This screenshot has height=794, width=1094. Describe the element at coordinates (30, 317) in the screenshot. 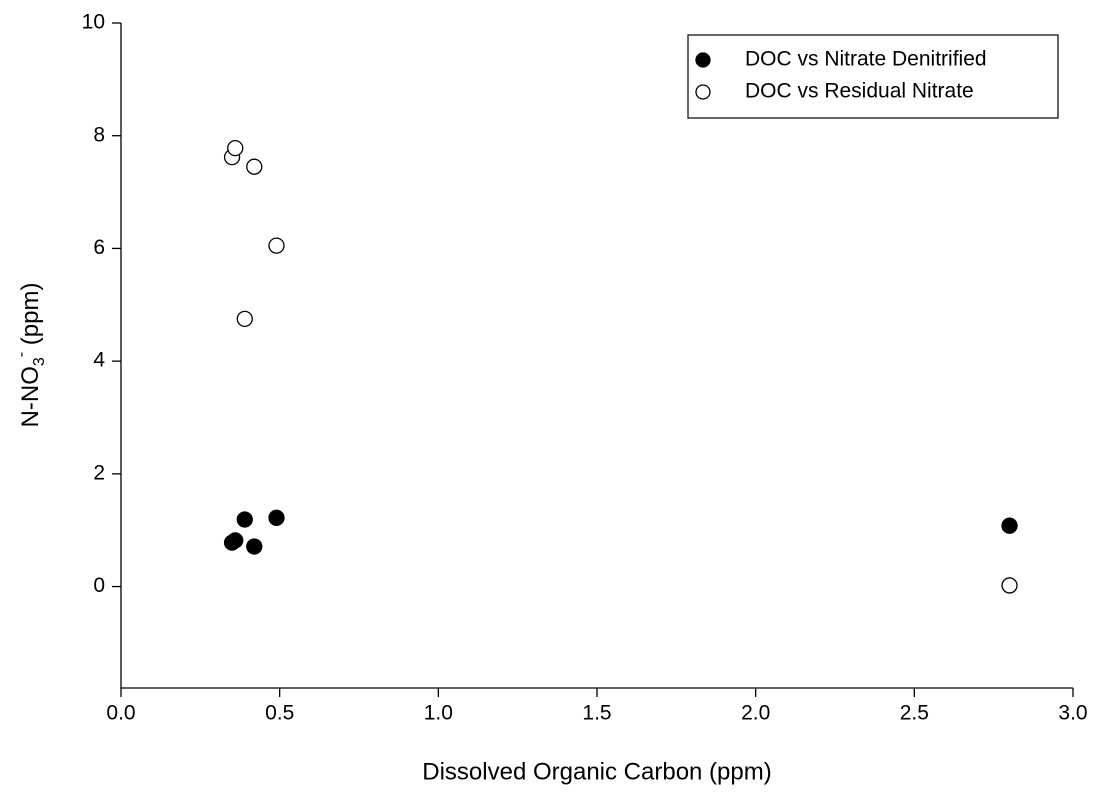

I see `y-label-unit: (ppm)` at that location.